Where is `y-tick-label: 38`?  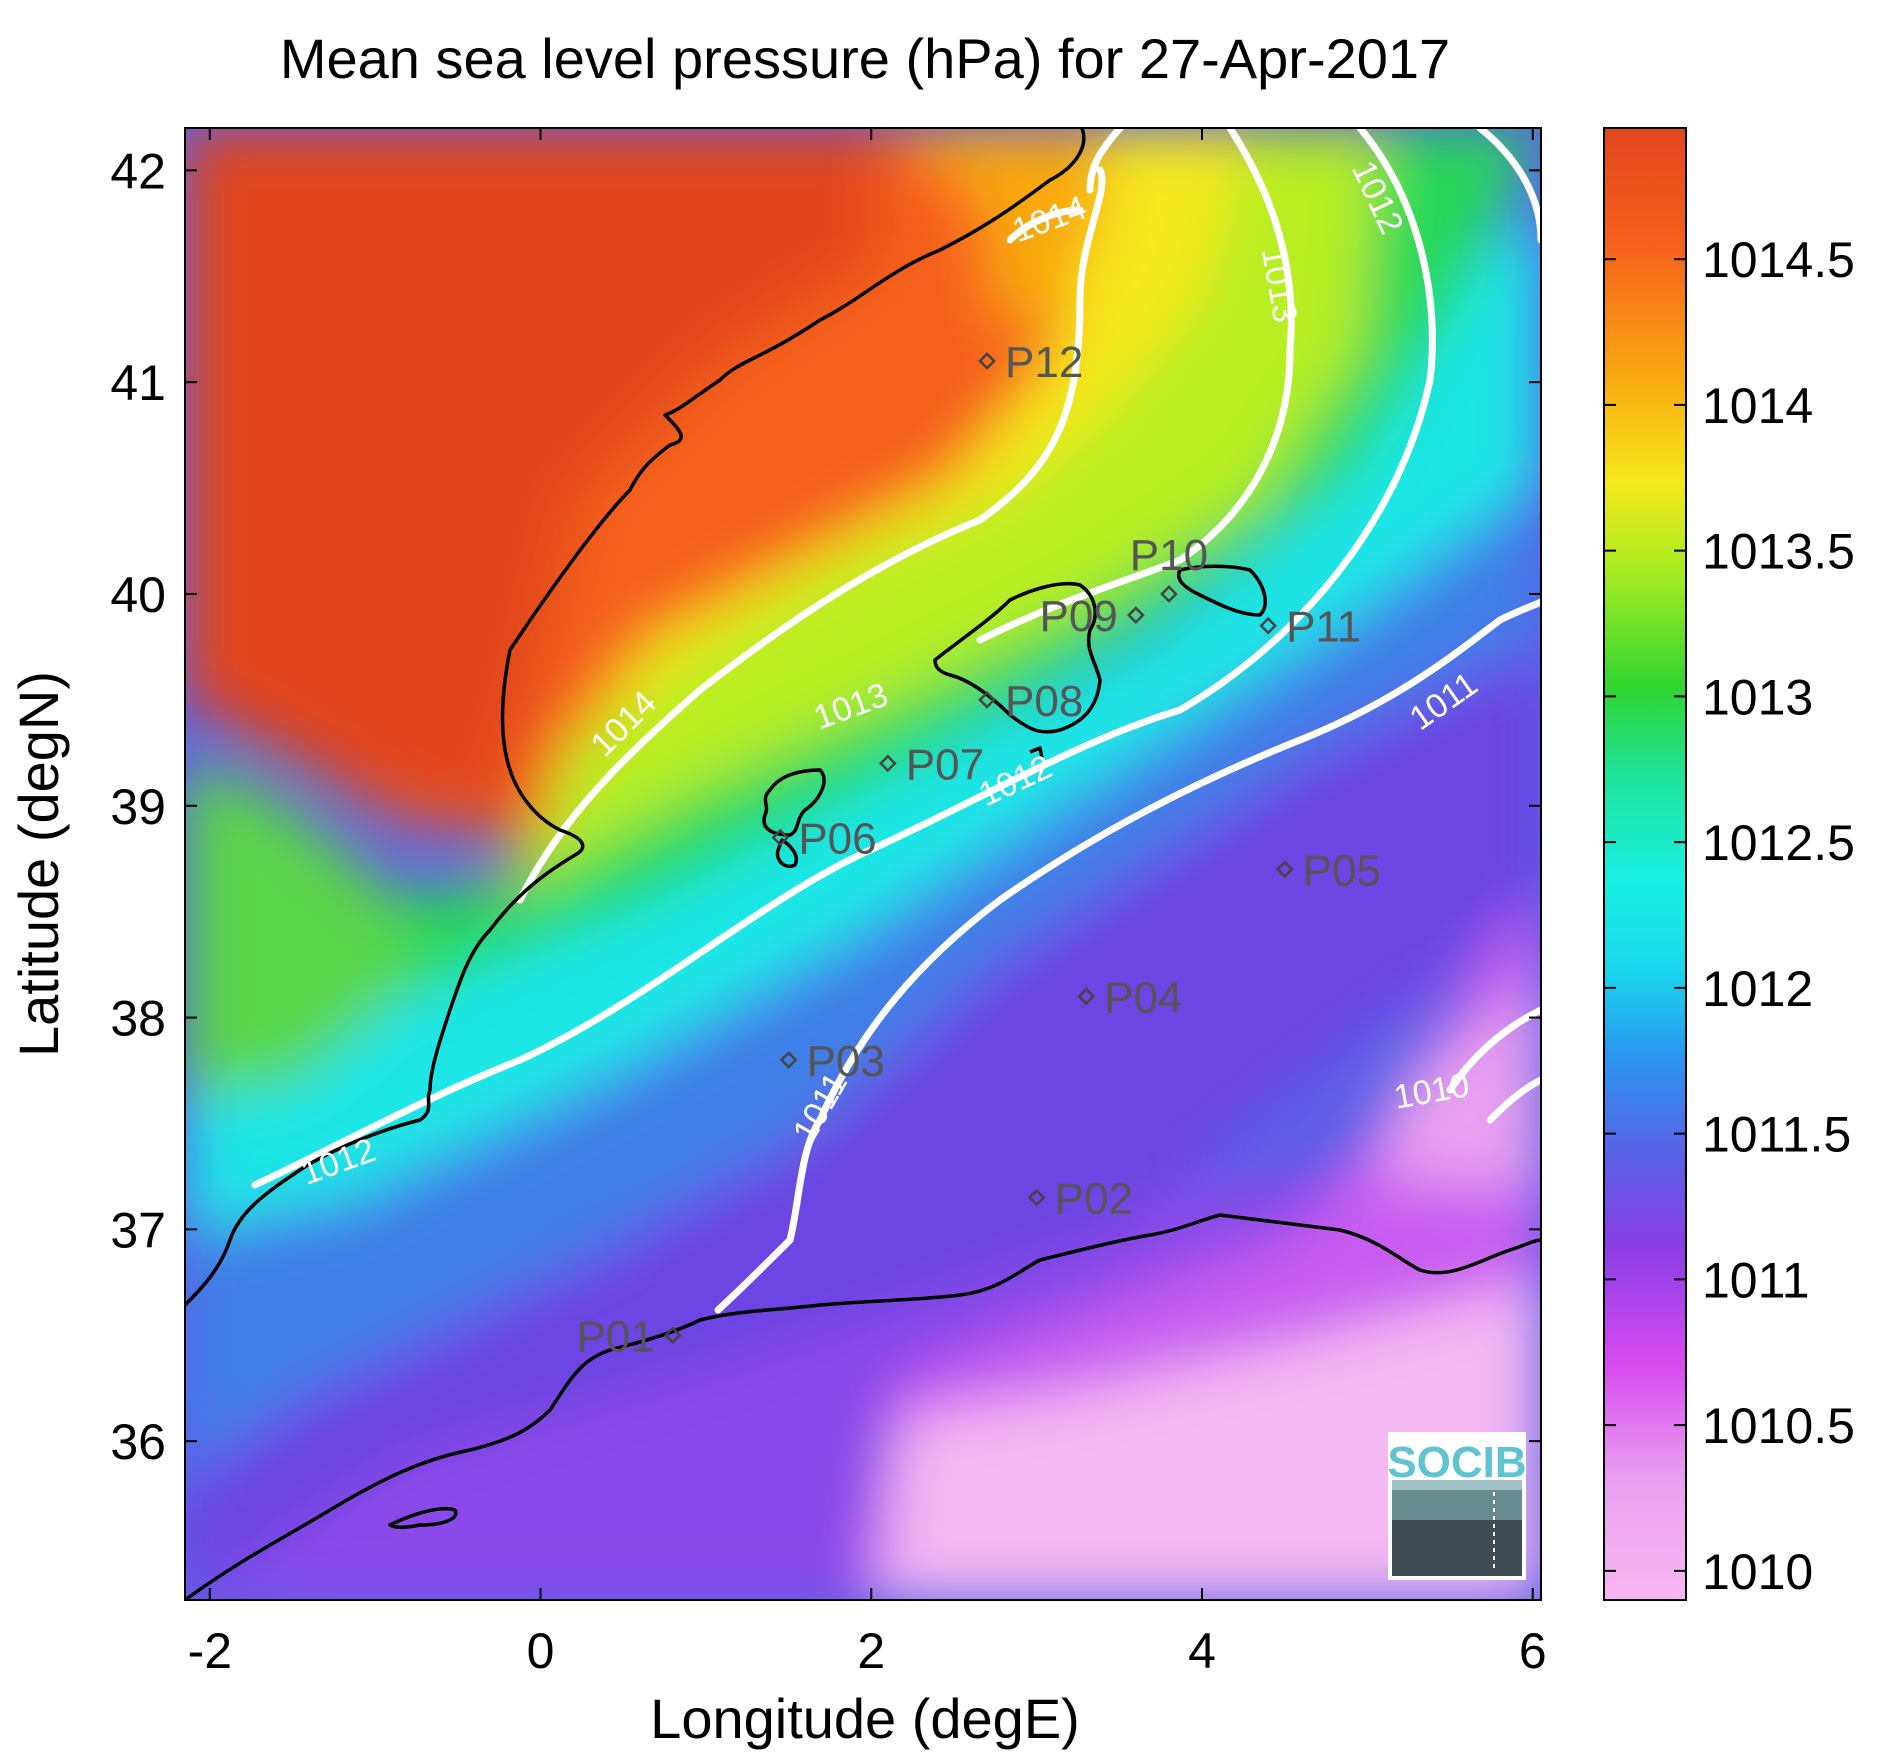 y-tick-label: 38 is located at coordinates (138, 1019).